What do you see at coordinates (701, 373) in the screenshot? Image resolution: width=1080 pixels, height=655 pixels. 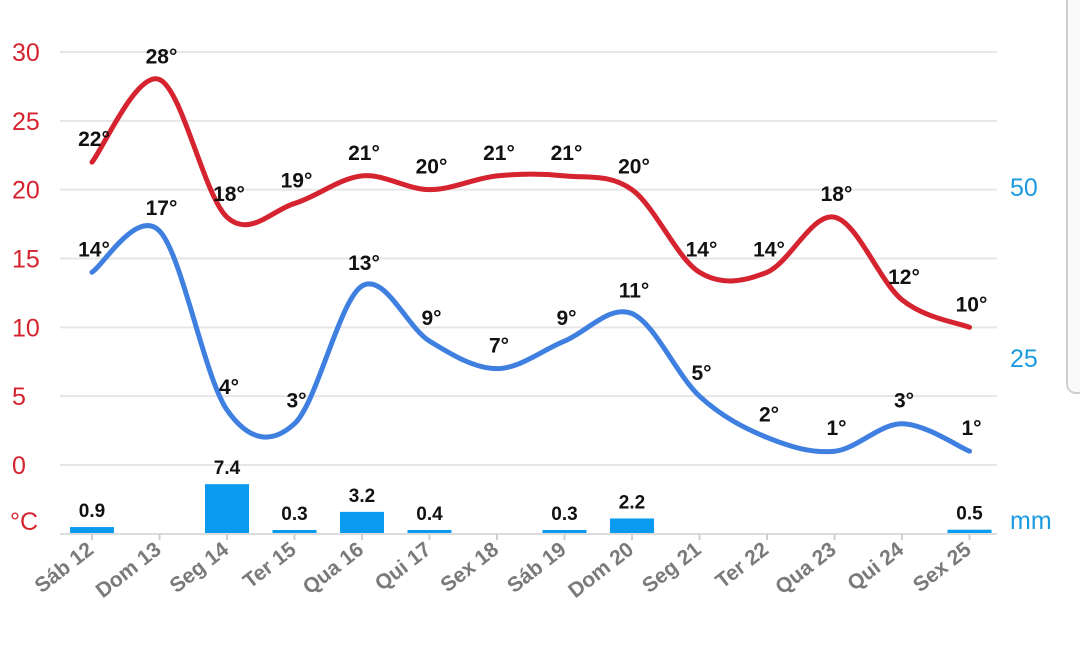 I see `temp-label-min: 5°` at bounding box center [701, 373].